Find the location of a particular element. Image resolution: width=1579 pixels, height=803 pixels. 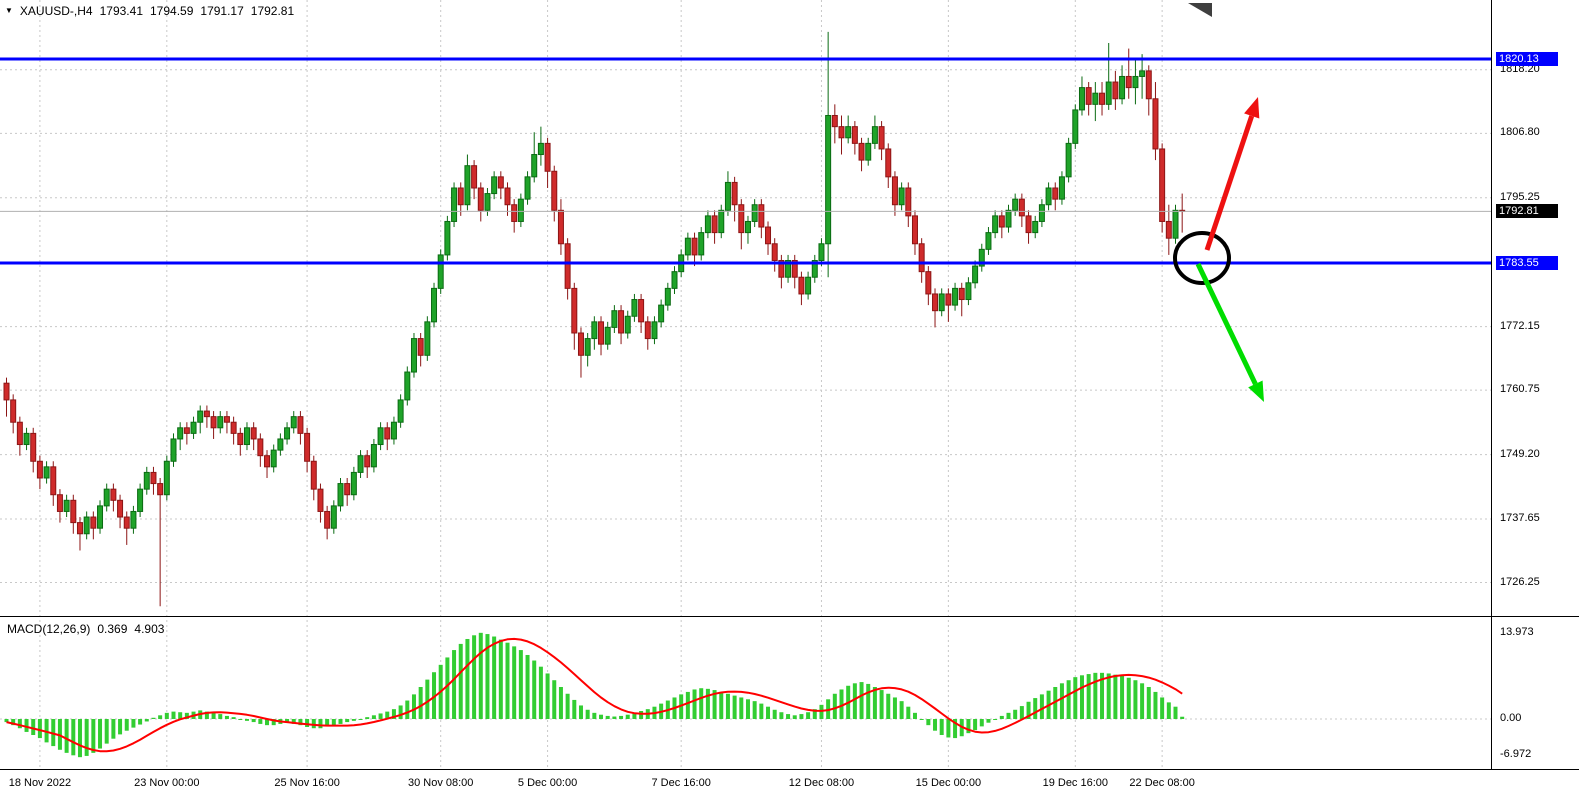

highlight-circle is located at coordinates (1202, 258).